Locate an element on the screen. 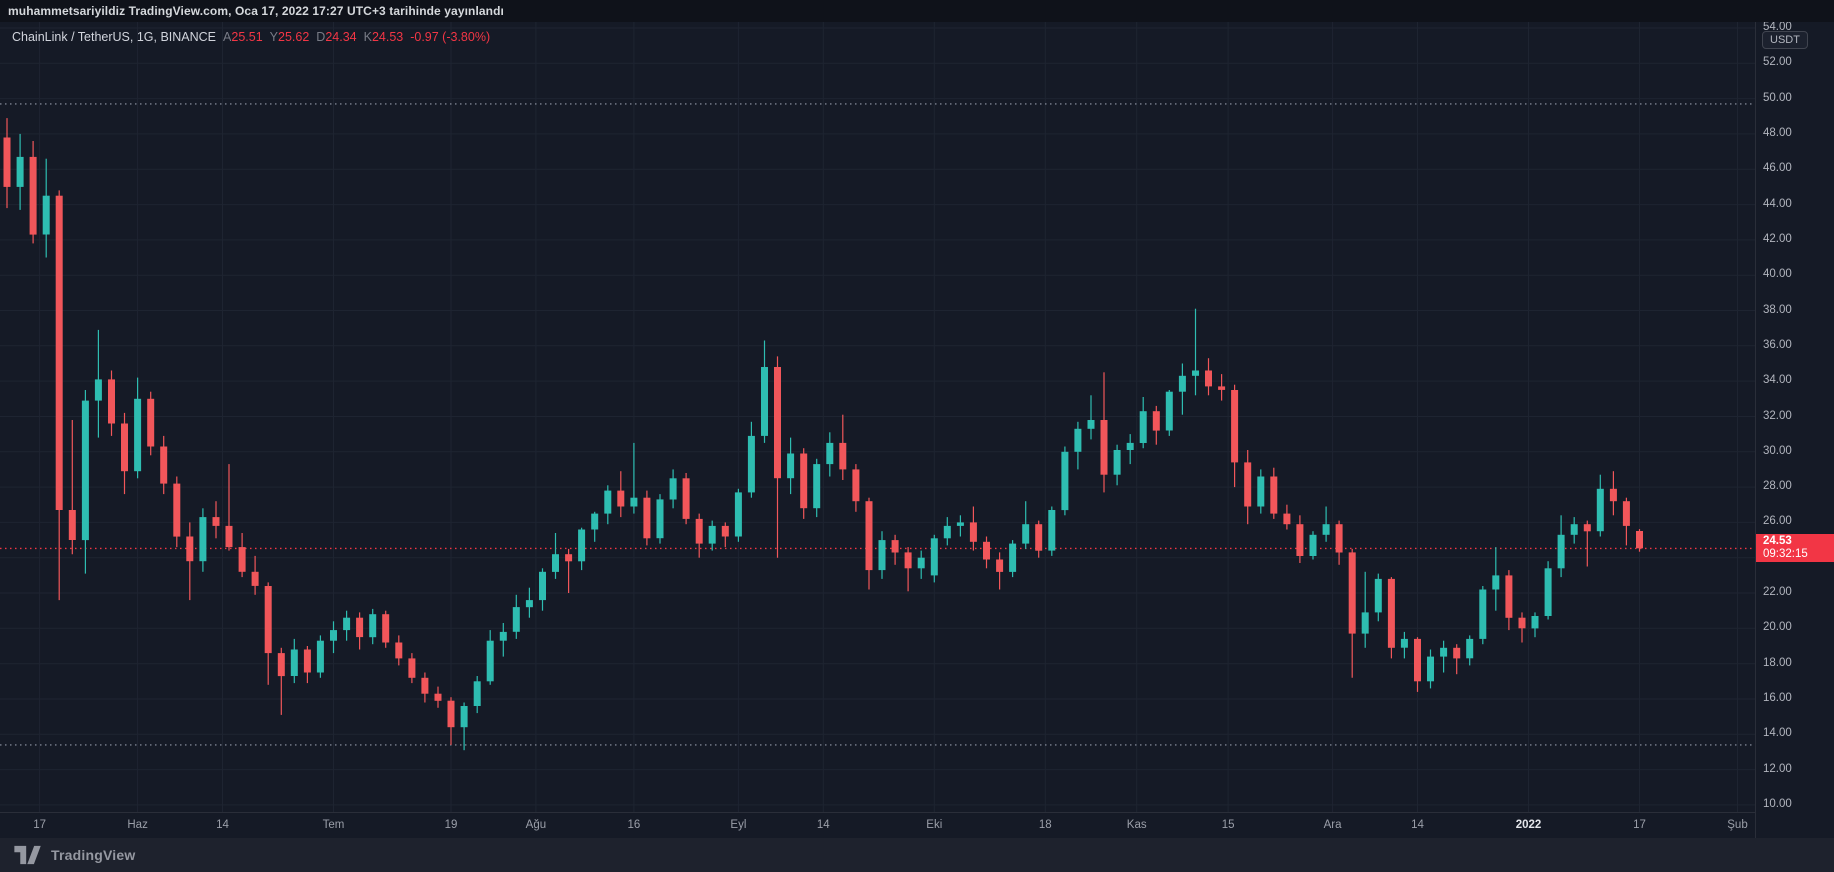  ohlc-key: A is located at coordinates (227, 37).